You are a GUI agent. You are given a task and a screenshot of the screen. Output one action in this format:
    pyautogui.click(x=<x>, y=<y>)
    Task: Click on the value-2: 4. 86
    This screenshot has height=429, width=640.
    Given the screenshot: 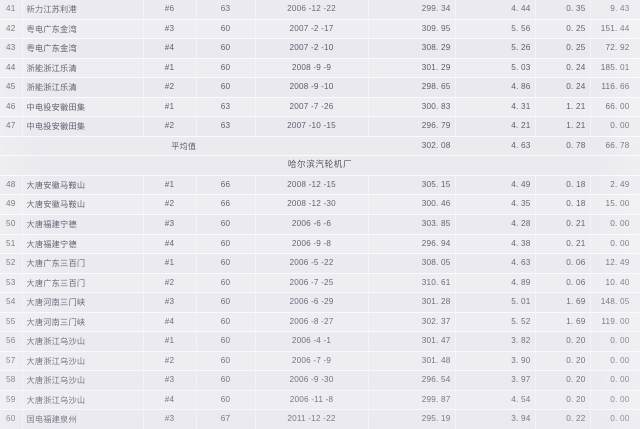 What is the action you would take?
    pyautogui.click(x=495, y=87)
    